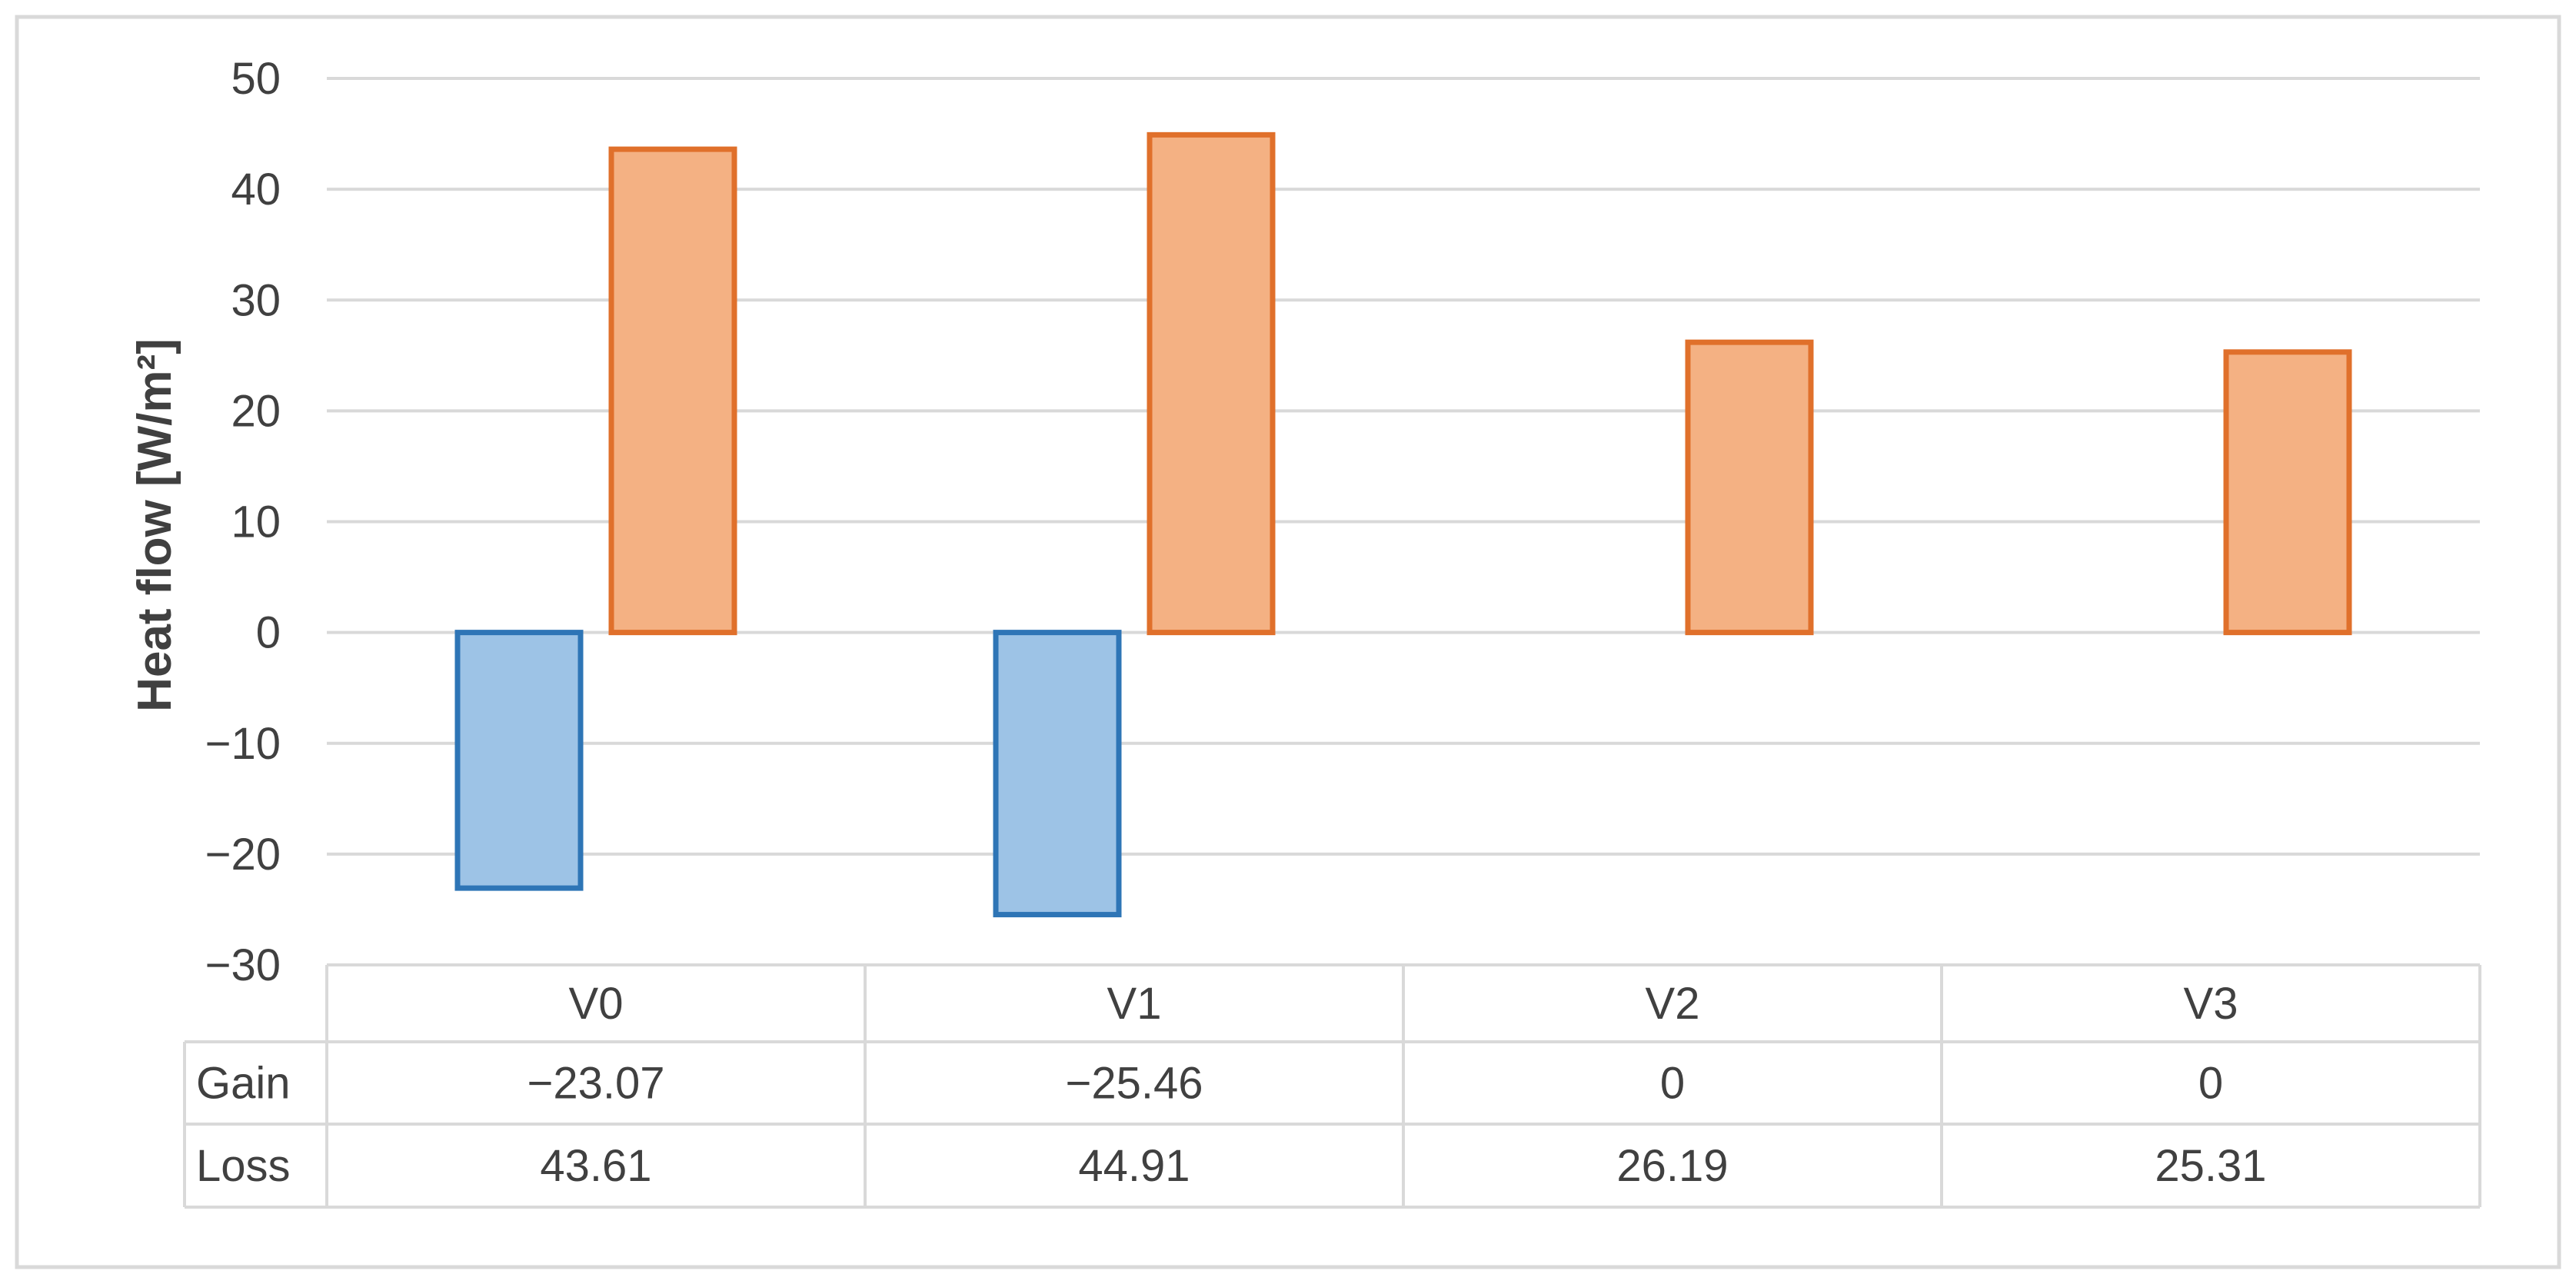 This screenshot has width=2576, height=1284. I want to click on bar-loss-v3, so click(2287, 492).